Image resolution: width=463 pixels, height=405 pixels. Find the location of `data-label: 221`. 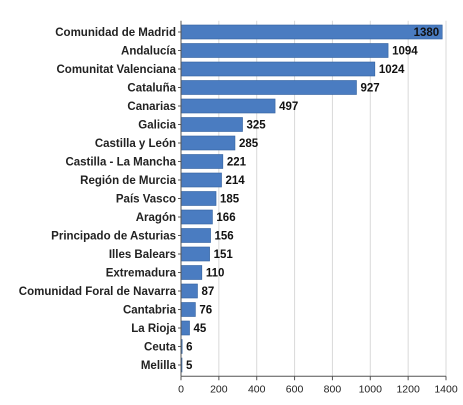

data-label: 221 is located at coordinates (237, 163).